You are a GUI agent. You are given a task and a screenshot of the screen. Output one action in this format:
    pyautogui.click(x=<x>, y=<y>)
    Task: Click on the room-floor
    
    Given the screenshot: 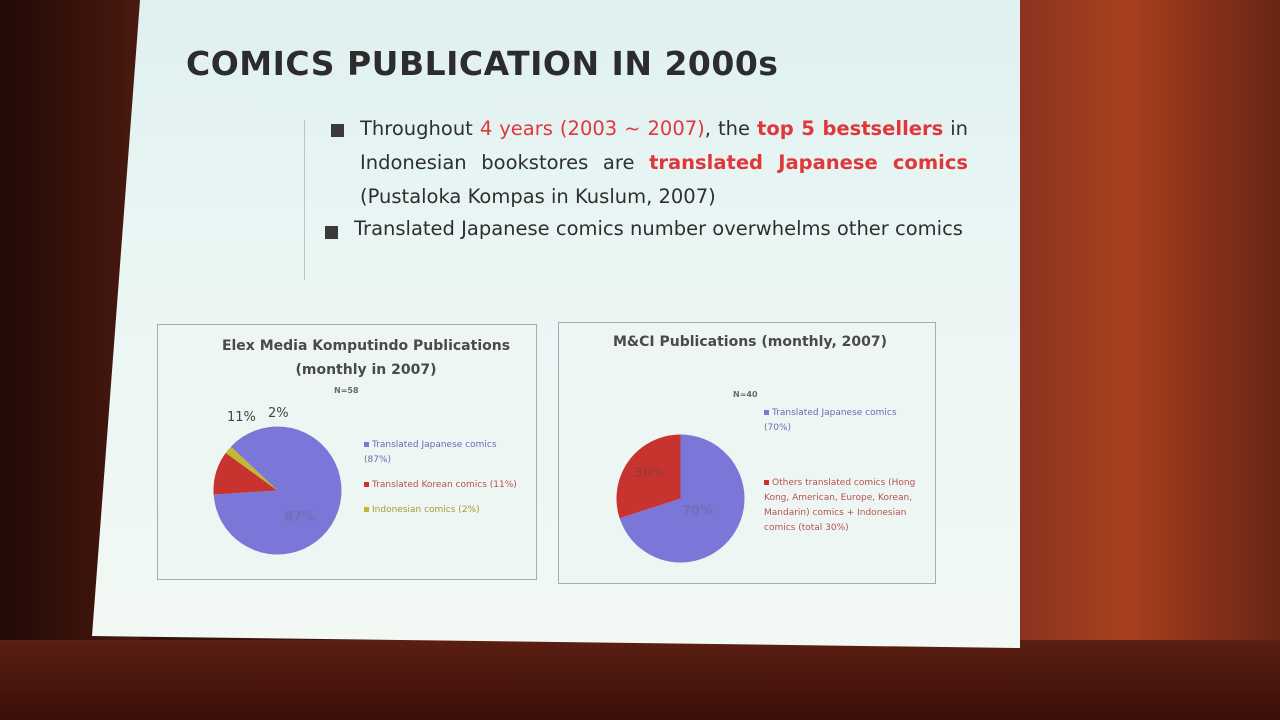 What is the action you would take?
    pyautogui.click(x=640, y=680)
    